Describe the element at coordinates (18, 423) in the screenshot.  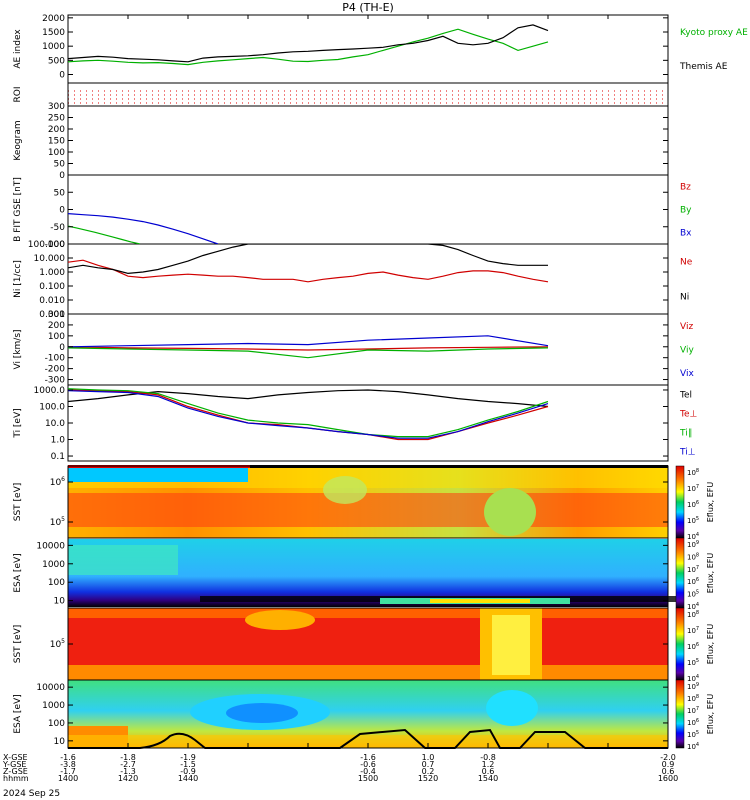
I see `y-axis-label-t: Ti [eV]` at that location.